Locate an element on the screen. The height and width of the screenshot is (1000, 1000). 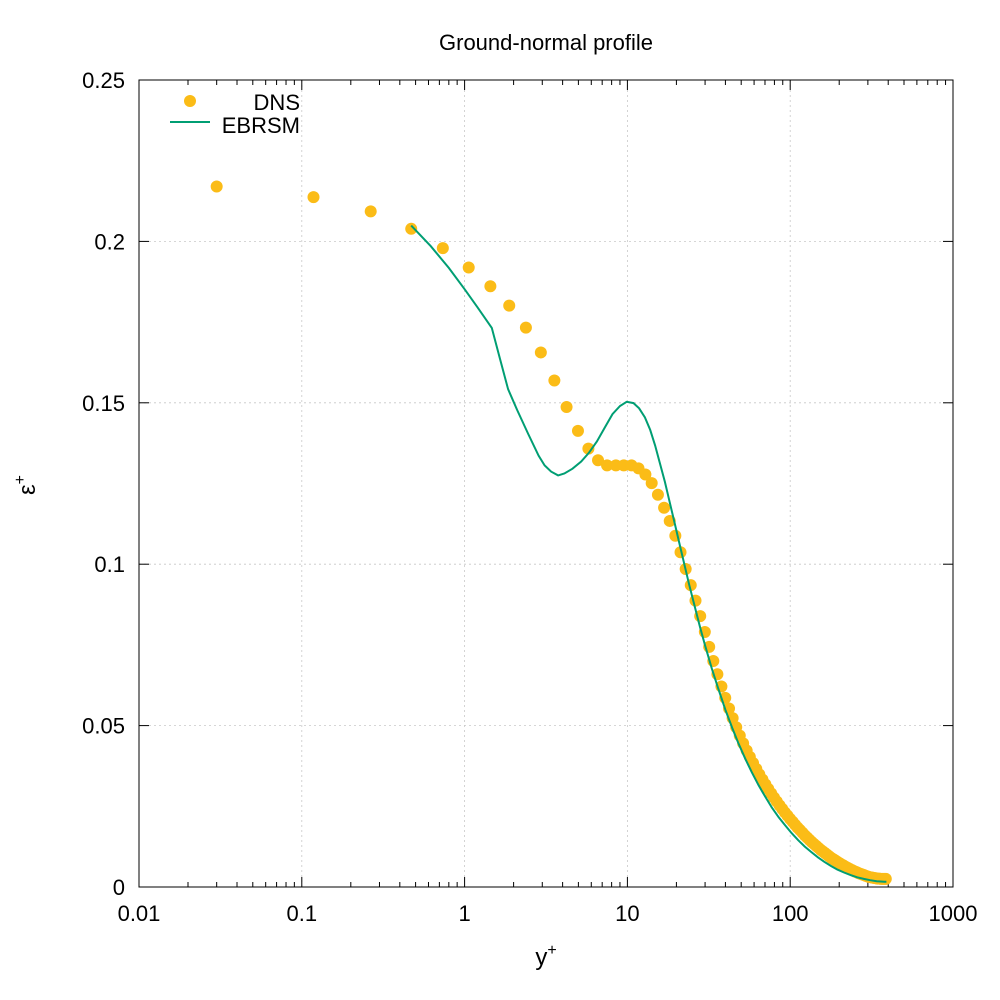
x-tick-label: 0.1 is located at coordinates (302, 913).